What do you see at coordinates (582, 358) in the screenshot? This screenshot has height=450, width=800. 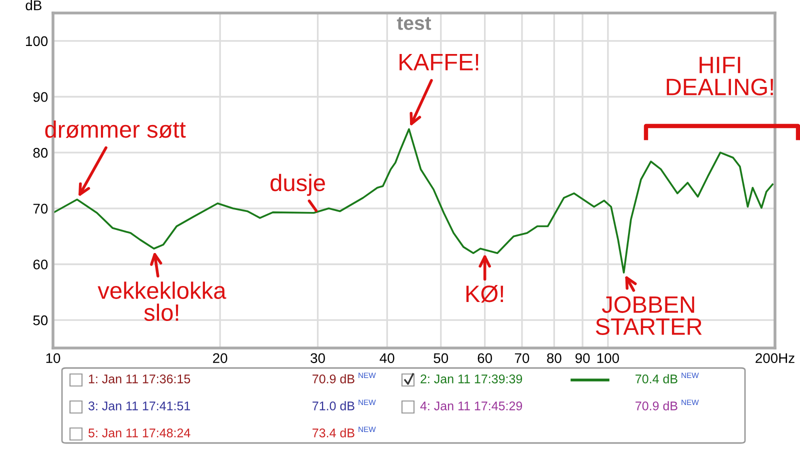 I see `x-tick-label: 90` at bounding box center [582, 358].